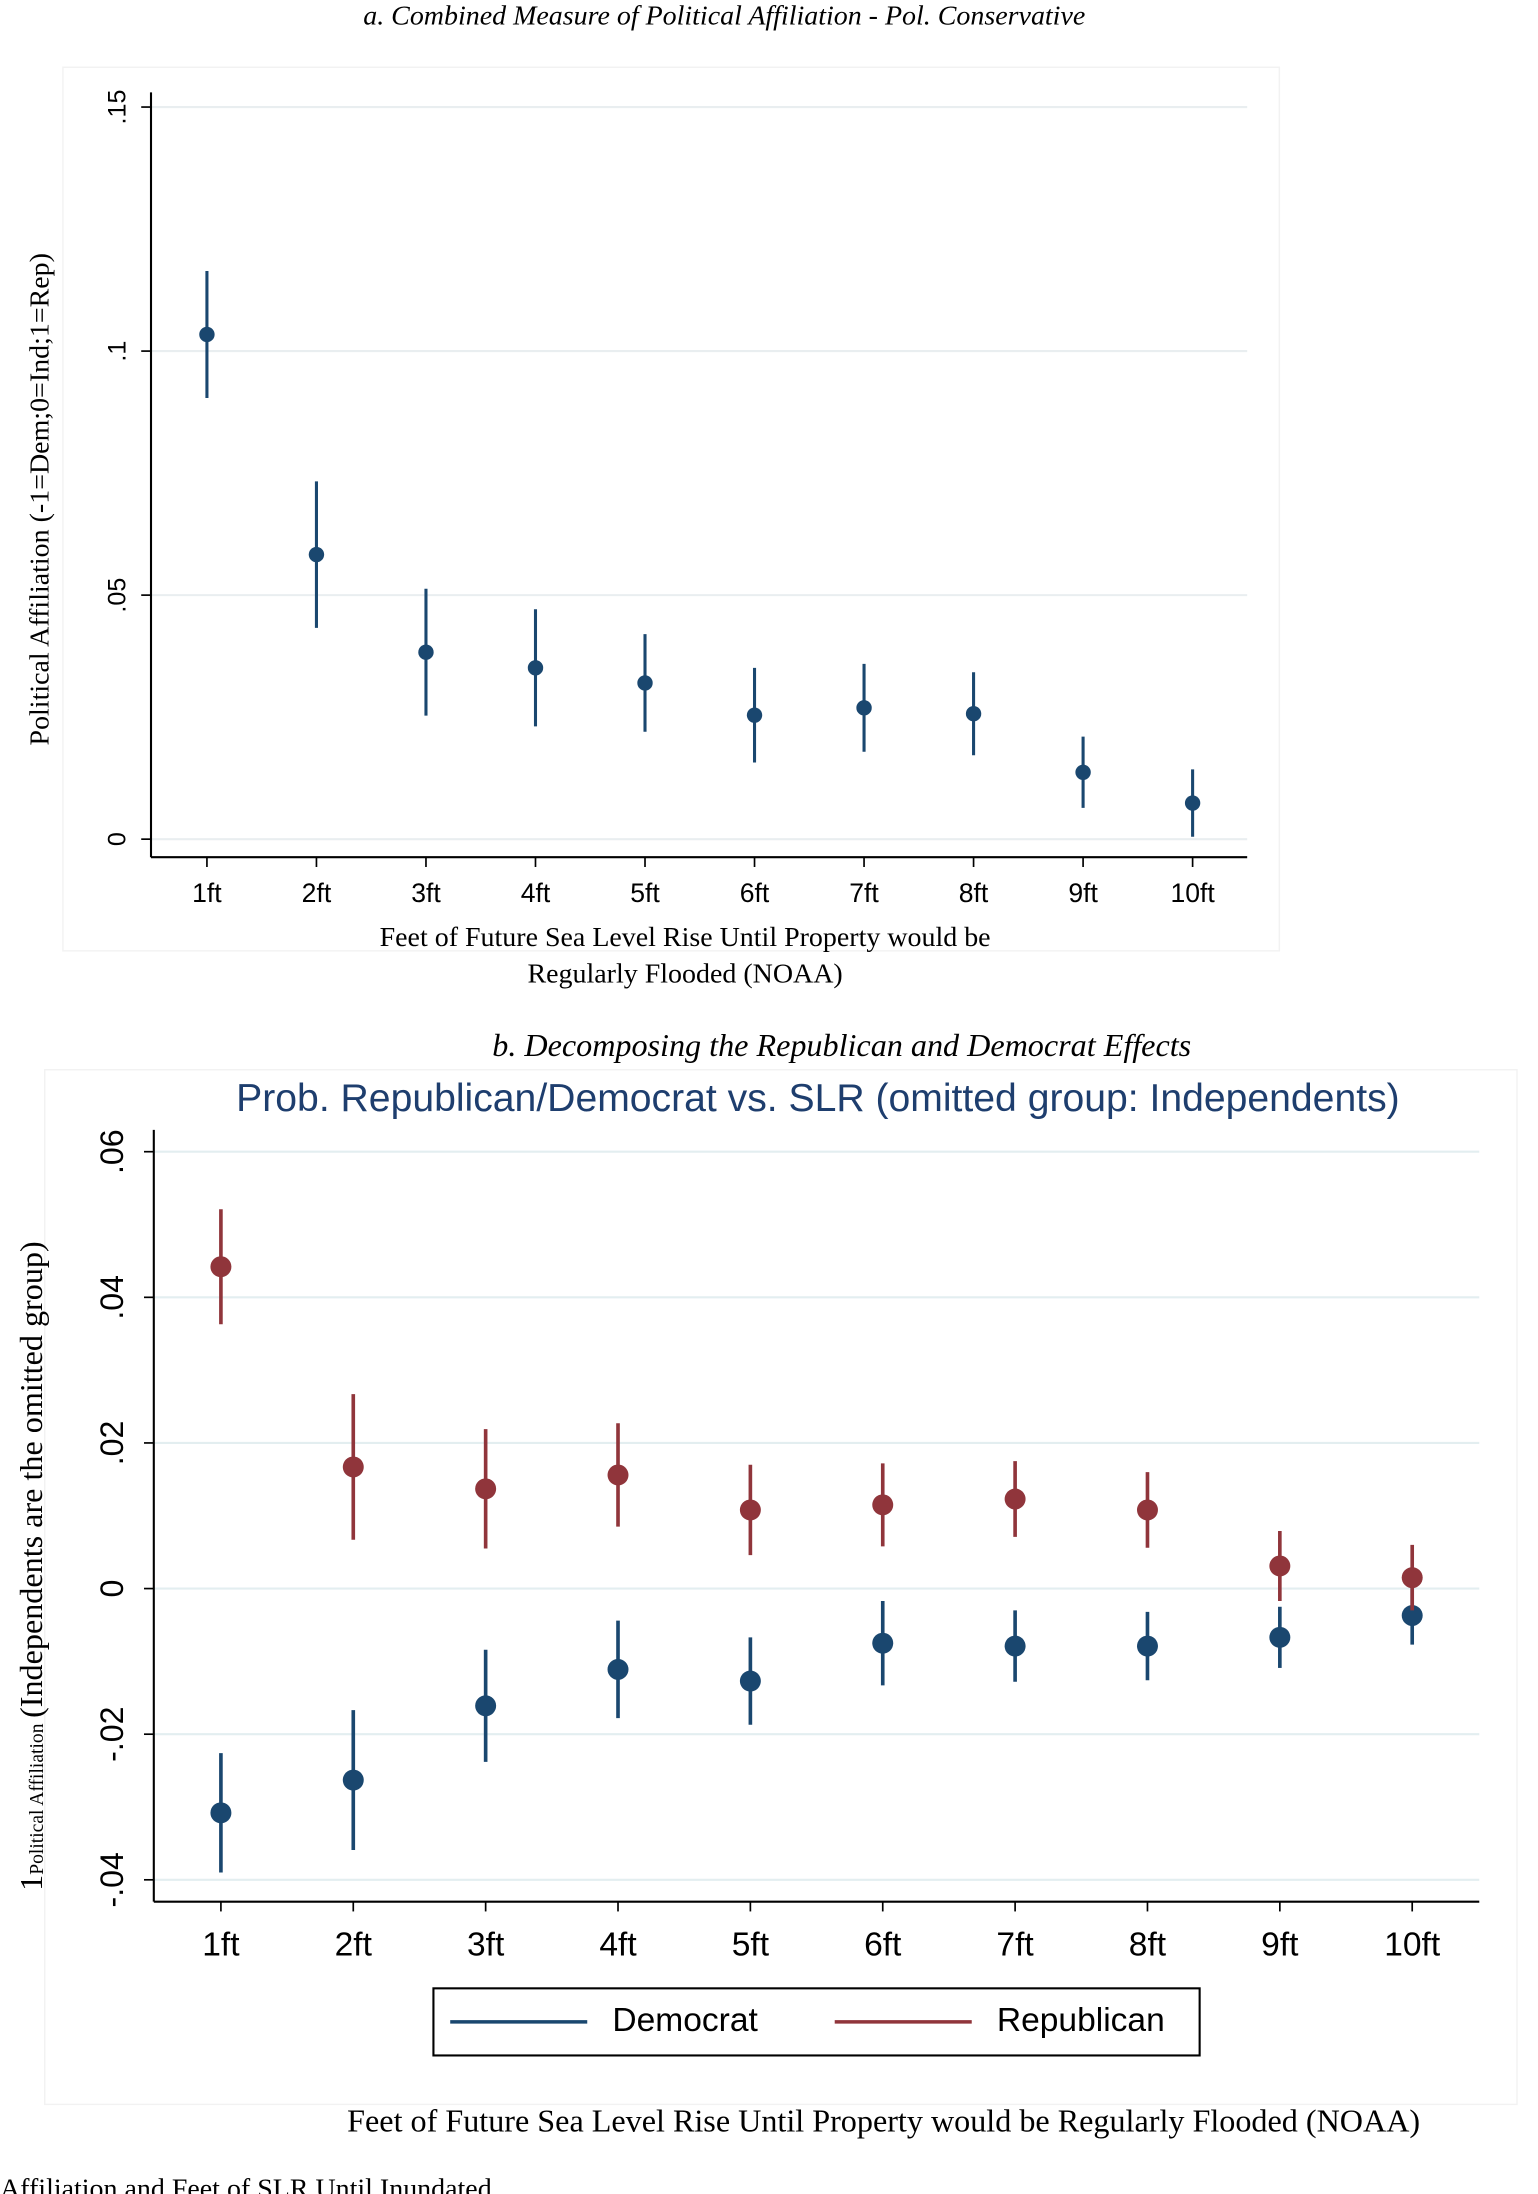 Image resolution: width=1538 pixels, height=2194 pixels. Describe the element at coordinates (112, 1151) in the screenshot. I see `y-tick-label: .06` at that location.